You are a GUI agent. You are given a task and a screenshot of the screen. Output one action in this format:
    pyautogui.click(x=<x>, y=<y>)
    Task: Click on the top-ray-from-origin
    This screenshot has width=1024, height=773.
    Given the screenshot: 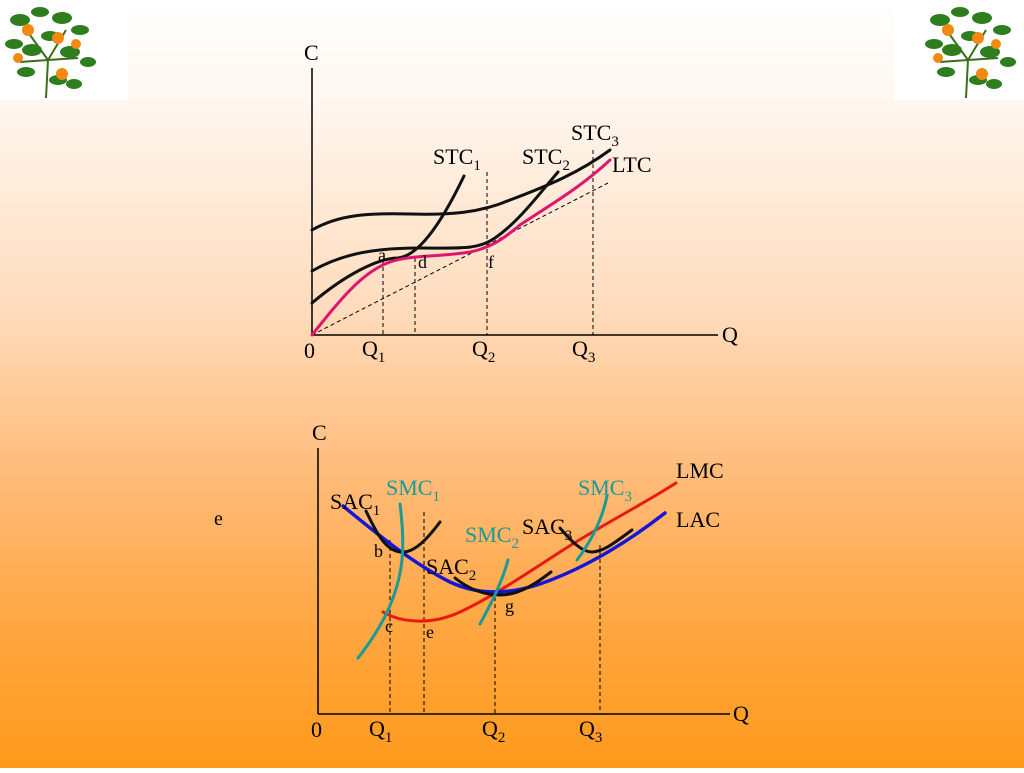 What is the action you would take?
    pyautogui.click(x=460, y=259)
    